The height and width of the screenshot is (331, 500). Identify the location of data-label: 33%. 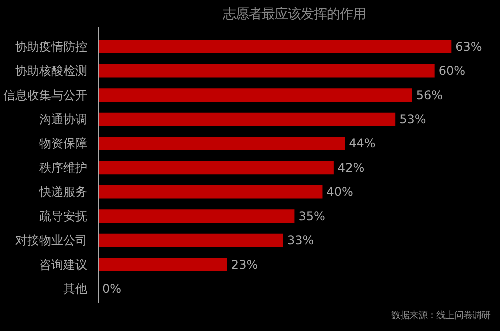
(300, 241).